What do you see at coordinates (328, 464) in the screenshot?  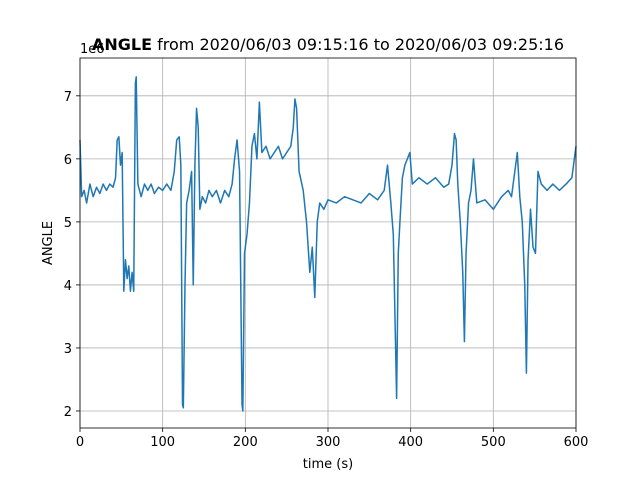 I see `x-label: time (s)` at bounding box center [328, 464].